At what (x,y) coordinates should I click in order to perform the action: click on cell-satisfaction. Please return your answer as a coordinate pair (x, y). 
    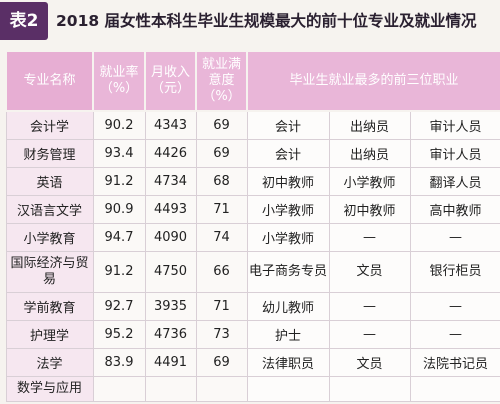
    Looking at the image, I should click on (221, 389).